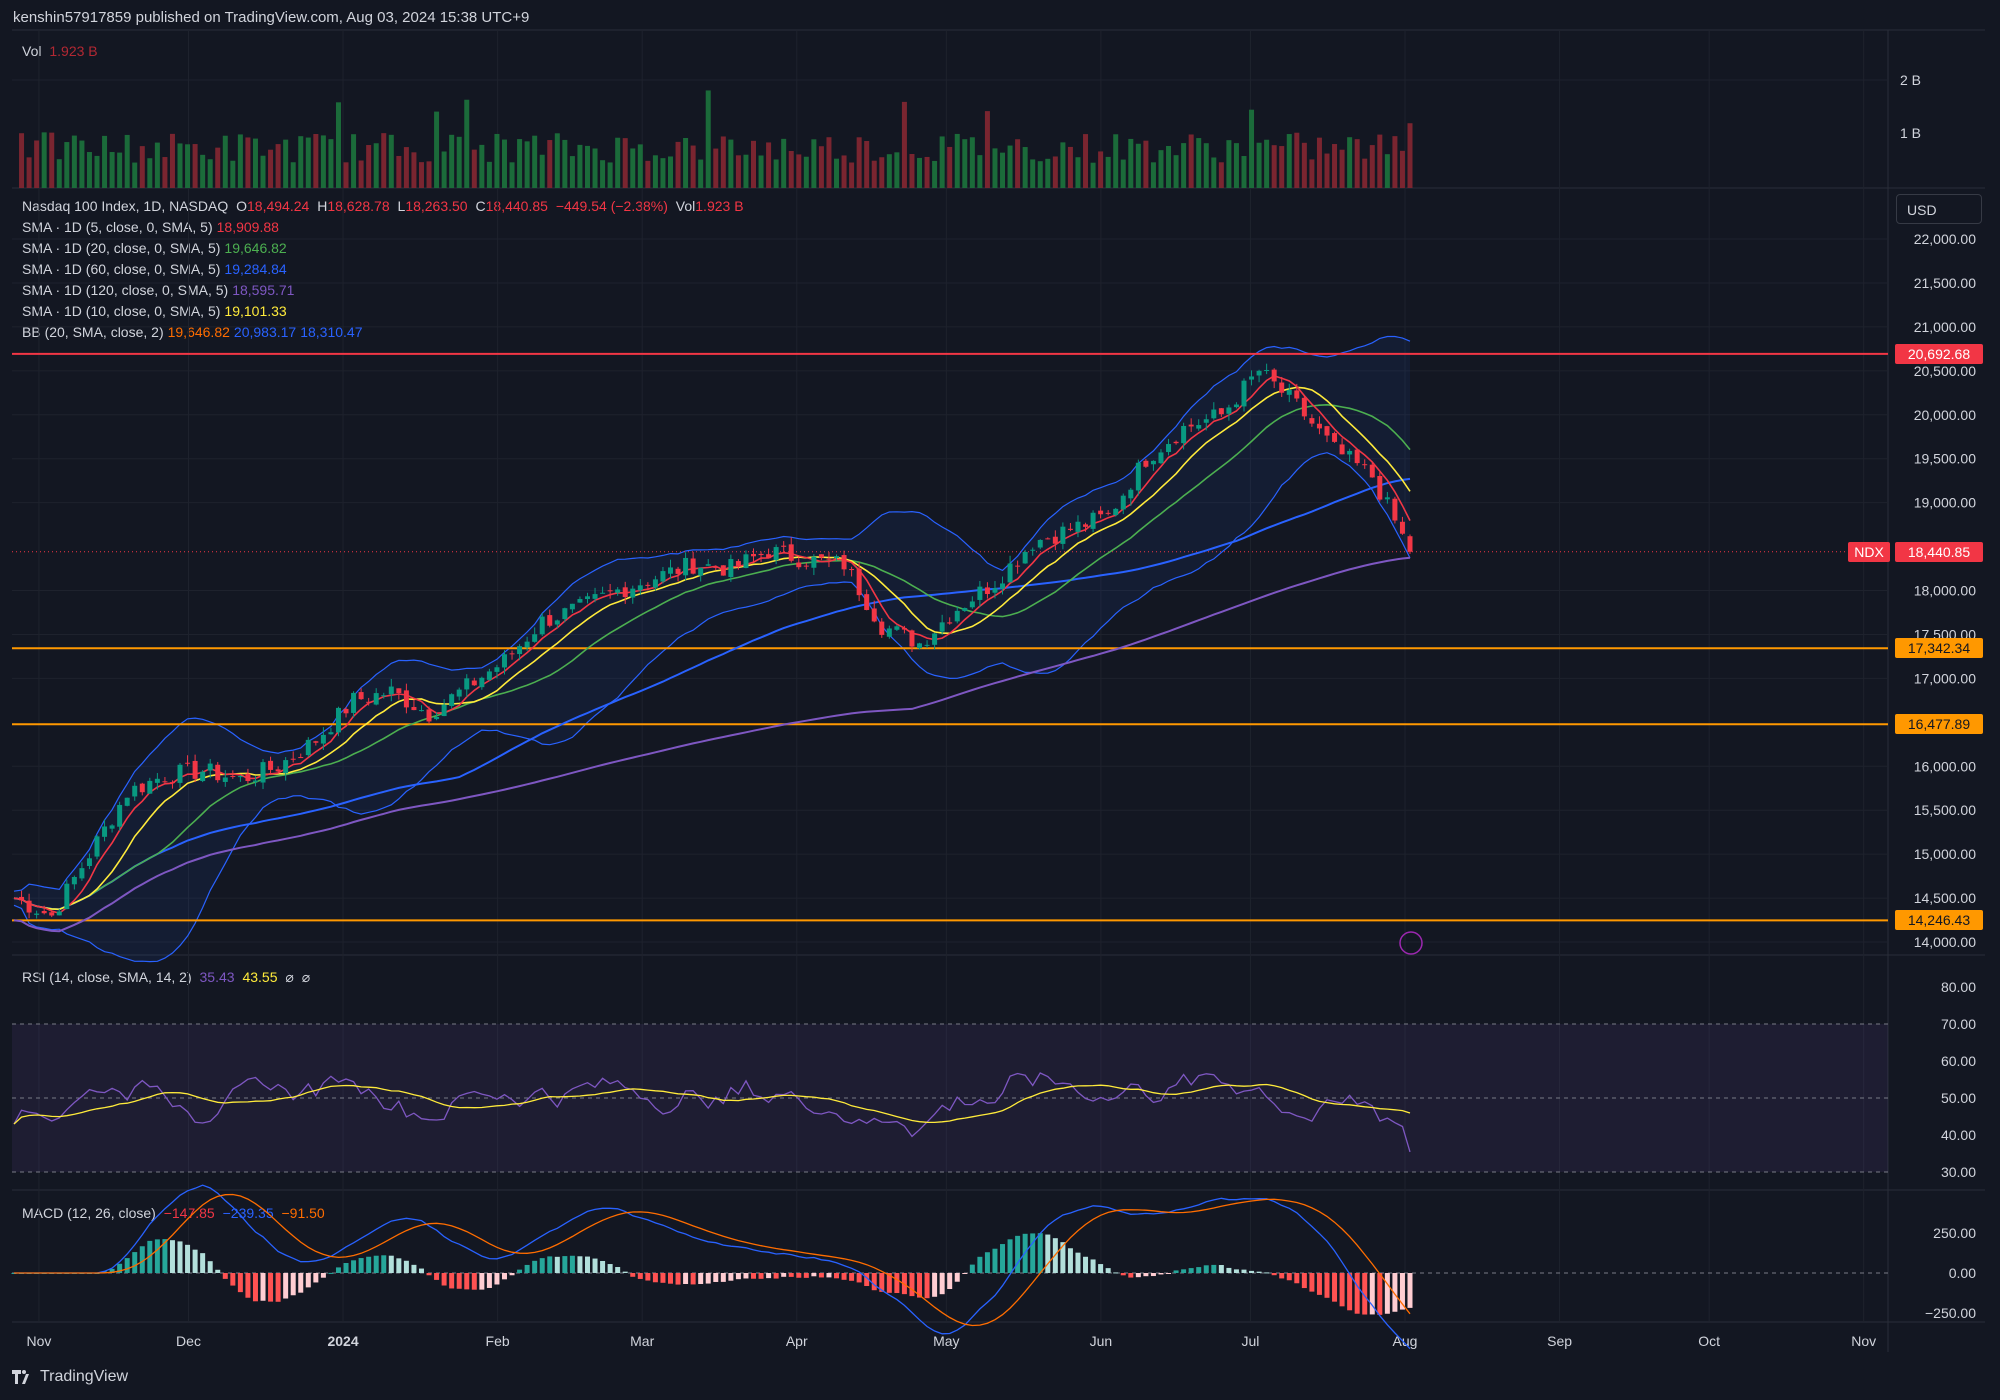 The width and height of the screenshot is (2000, 1400). I want to click on currency-button: USD, so click(1939, 209).